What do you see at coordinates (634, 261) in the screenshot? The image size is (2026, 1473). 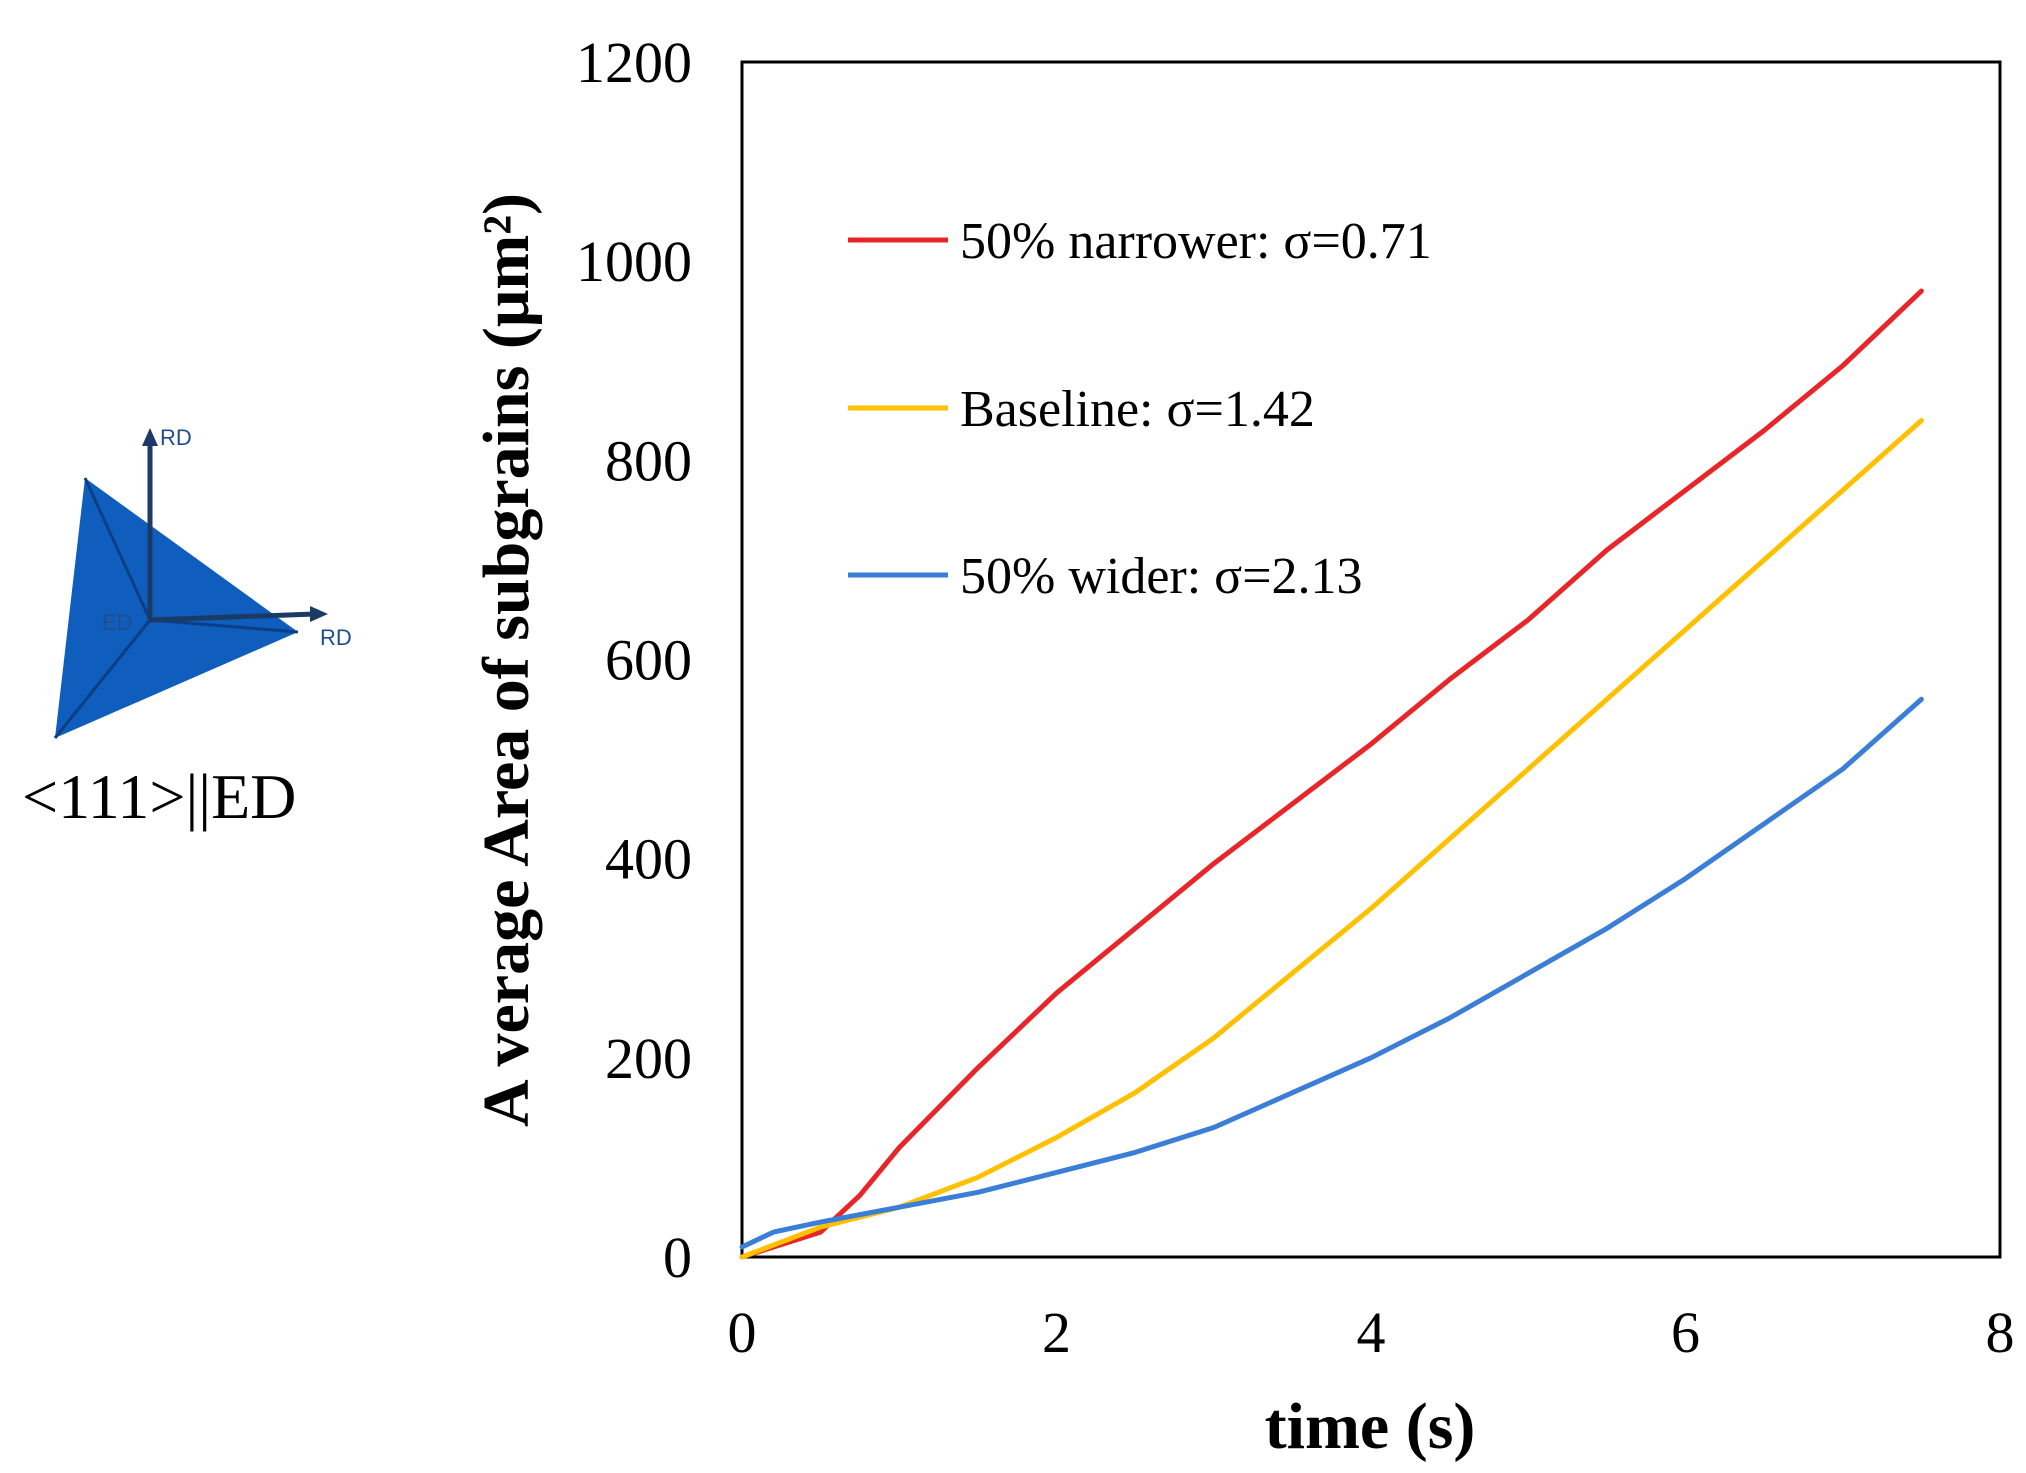 I see `y-tick-label: 1000` at bounding box center [634, 261].